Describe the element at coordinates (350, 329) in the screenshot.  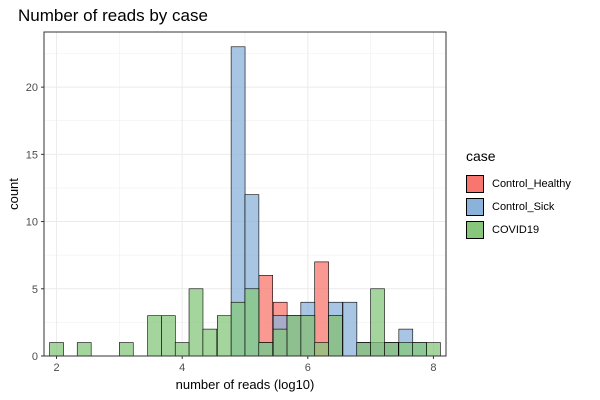
I see `histogram-bar-control-sick` at that location.